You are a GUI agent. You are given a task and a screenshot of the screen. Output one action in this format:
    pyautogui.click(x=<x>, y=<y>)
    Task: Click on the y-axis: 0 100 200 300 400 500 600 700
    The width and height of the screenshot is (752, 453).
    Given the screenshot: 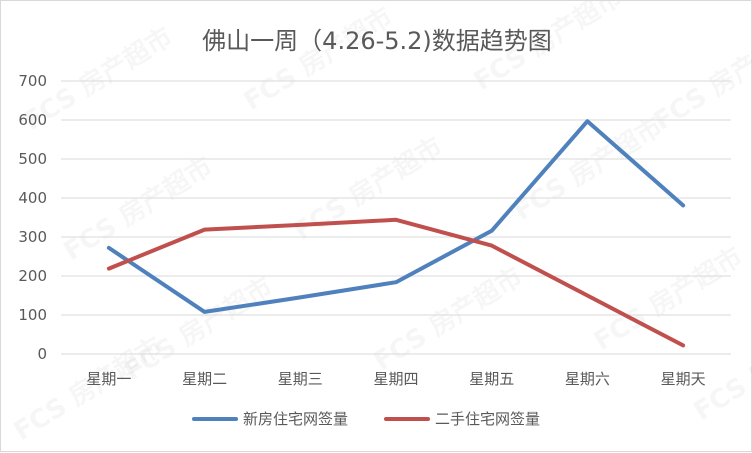 What is the action you would take?
    pyautogui.click(x=32, y=217)
    